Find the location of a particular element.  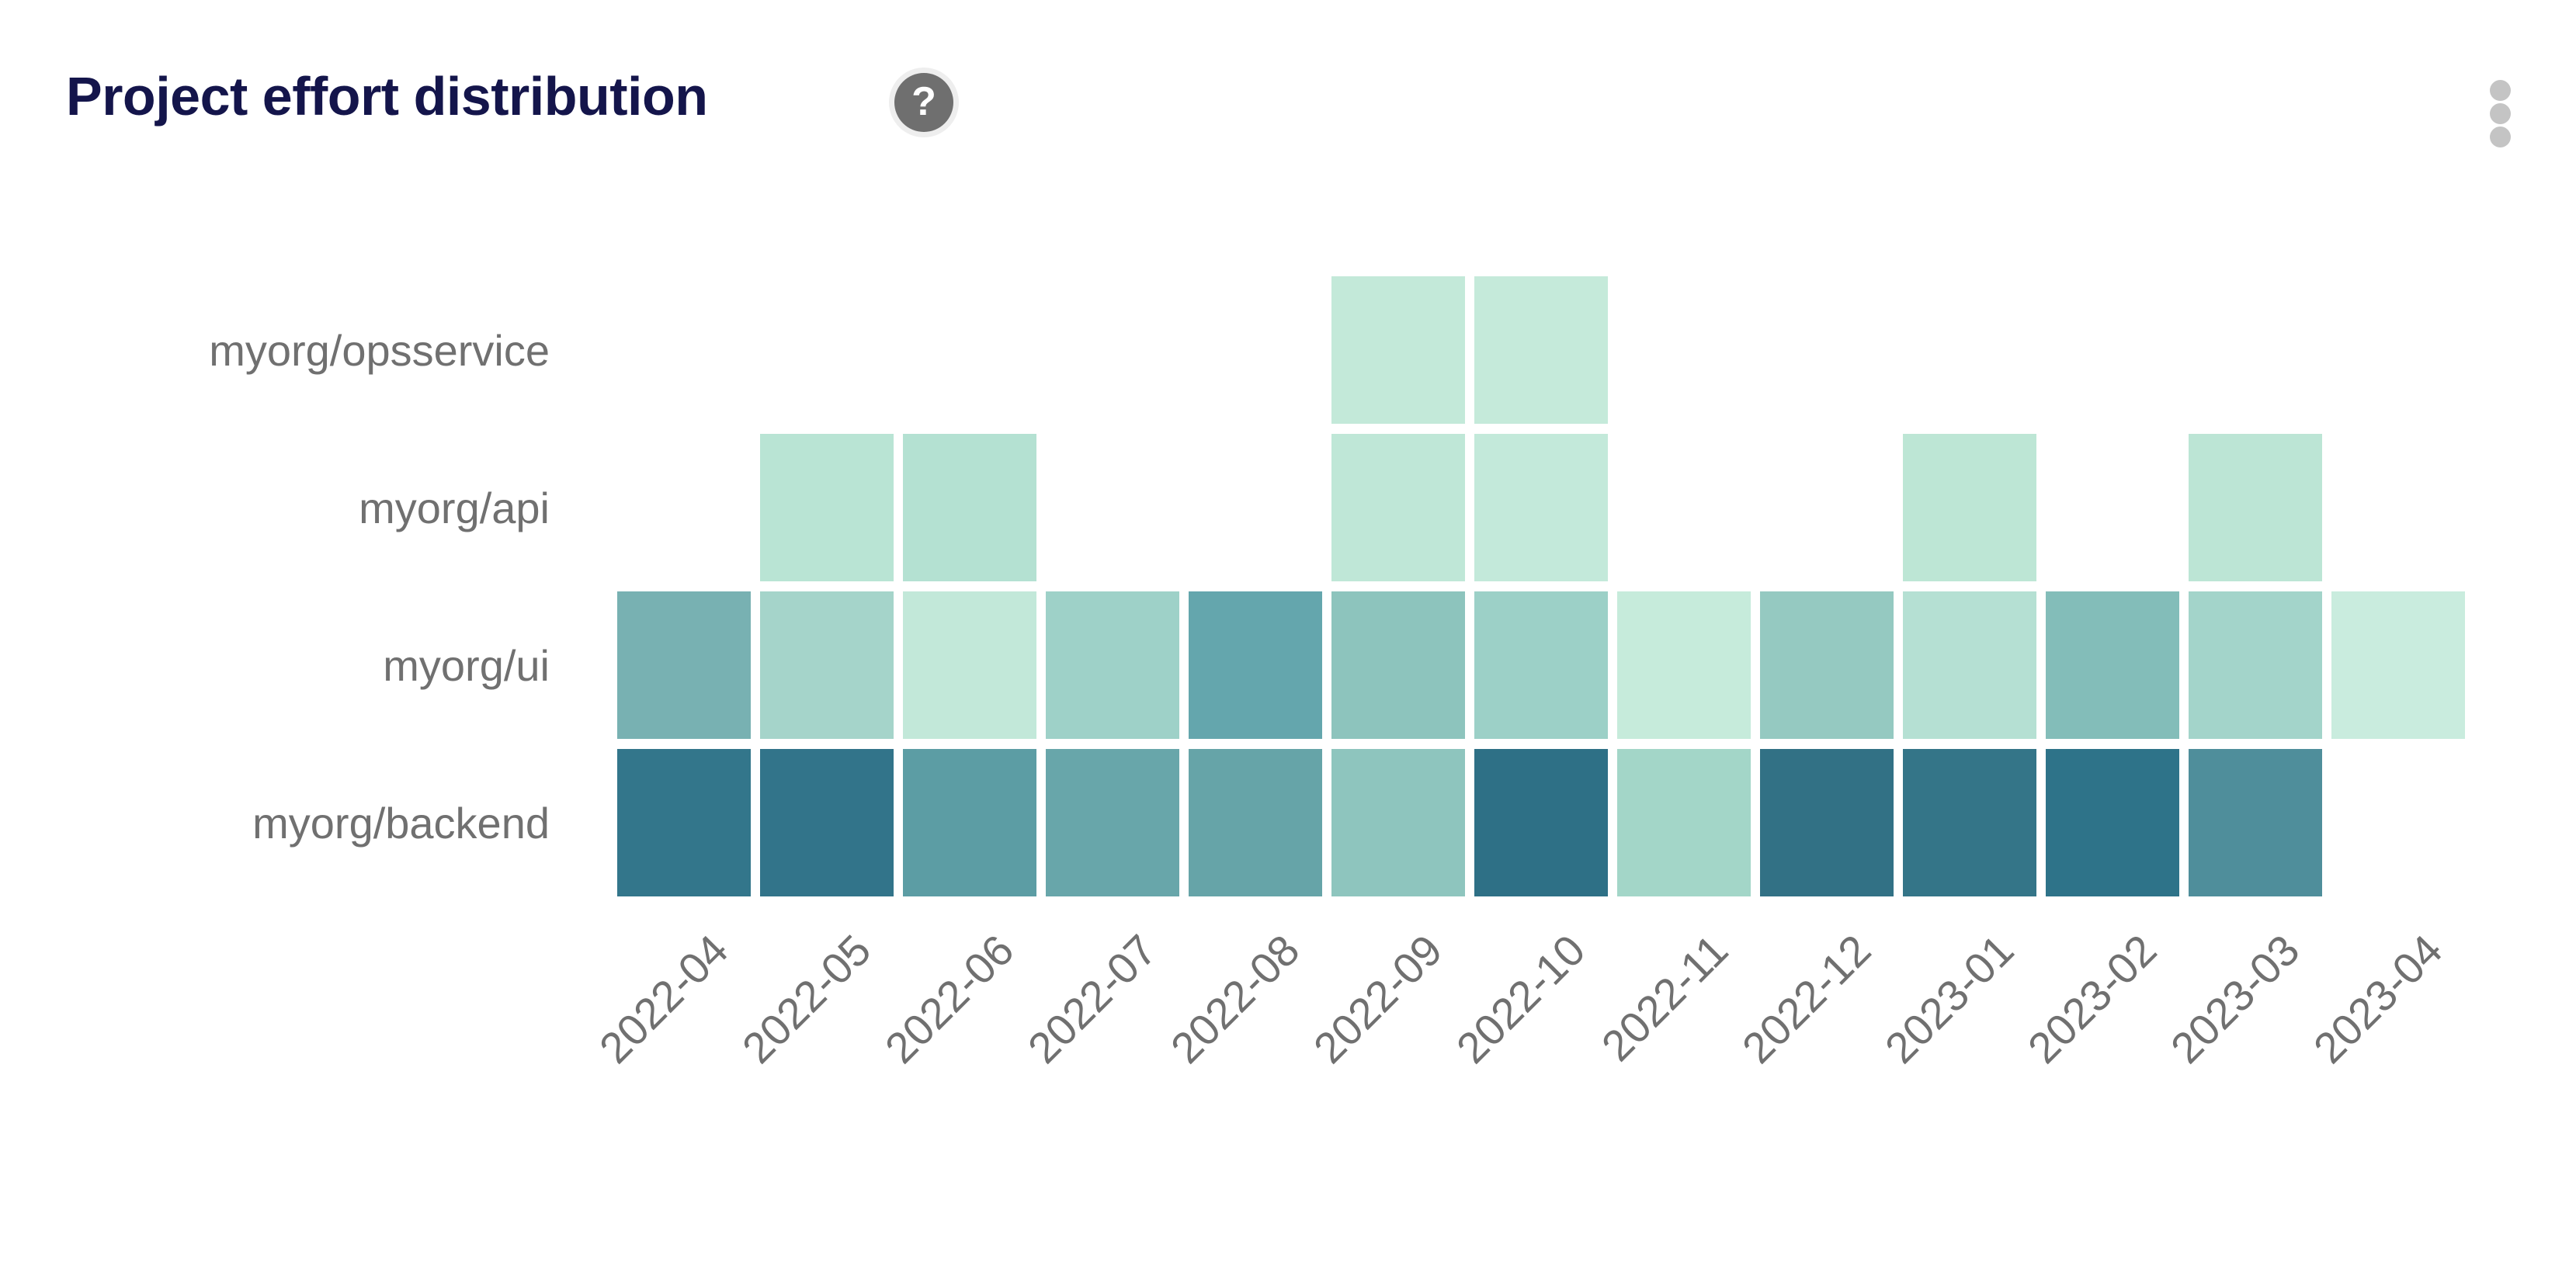

help-icon-glyph: ? is located at coordinates (923, 101).